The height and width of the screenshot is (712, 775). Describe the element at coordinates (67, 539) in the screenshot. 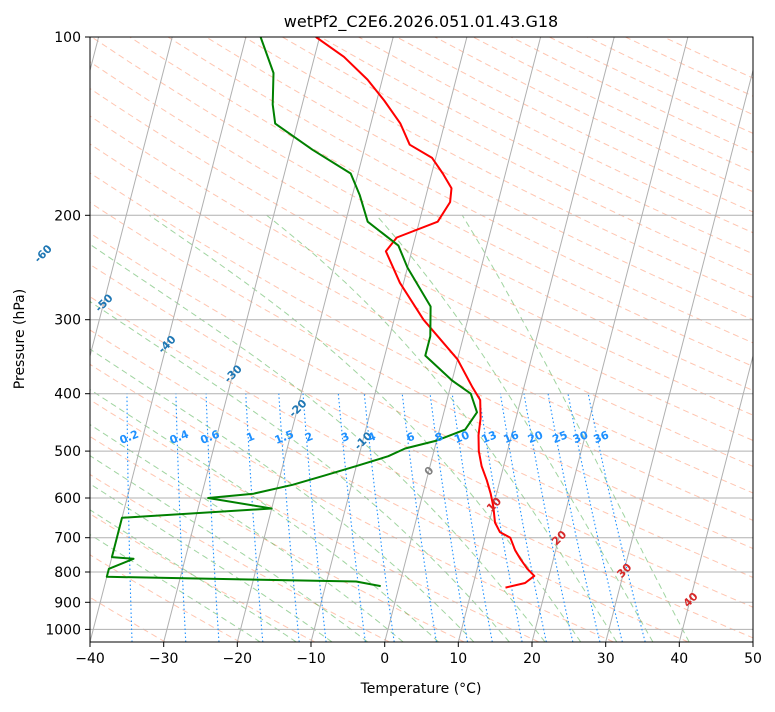

I see `y-tick-label: 700` at that location.